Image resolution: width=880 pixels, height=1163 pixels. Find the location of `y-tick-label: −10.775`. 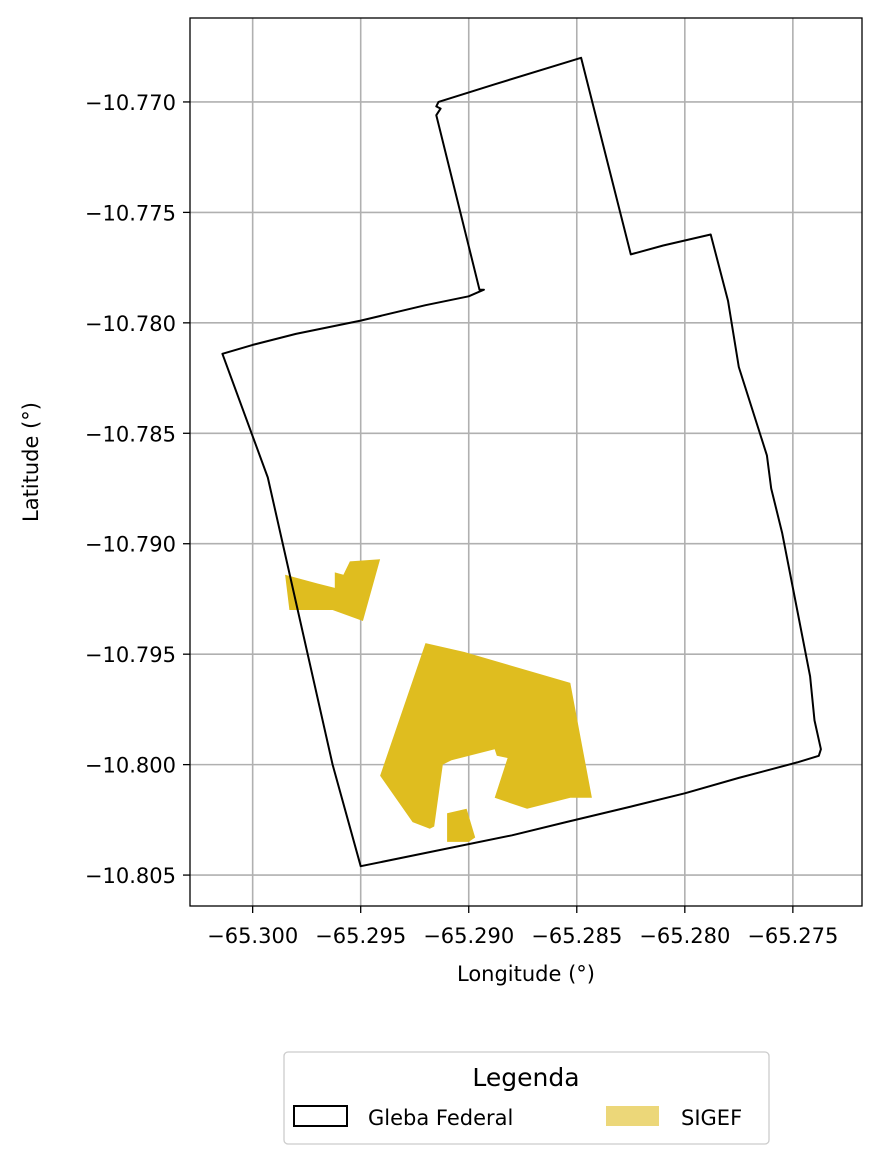

y-tick-label: −10.775 is located at coordinates (130, 213).